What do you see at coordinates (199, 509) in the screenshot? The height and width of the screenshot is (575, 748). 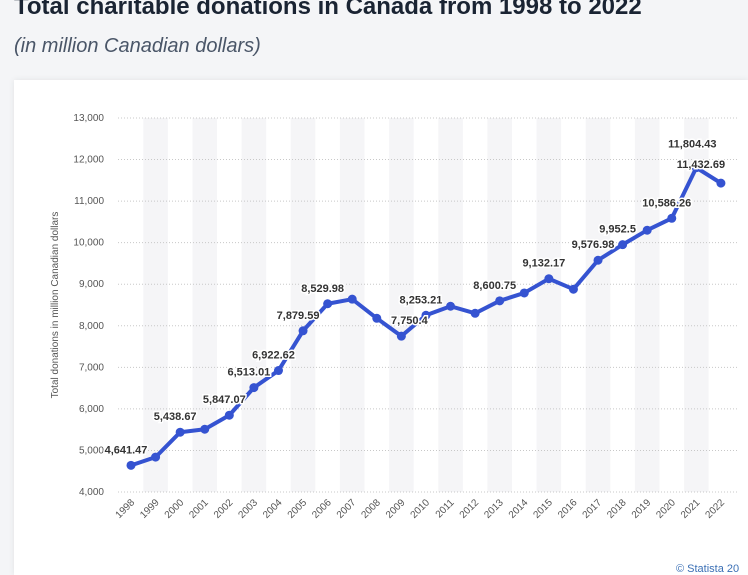 I see `x-tick-label: 2001` at bounding box center [199, 509].